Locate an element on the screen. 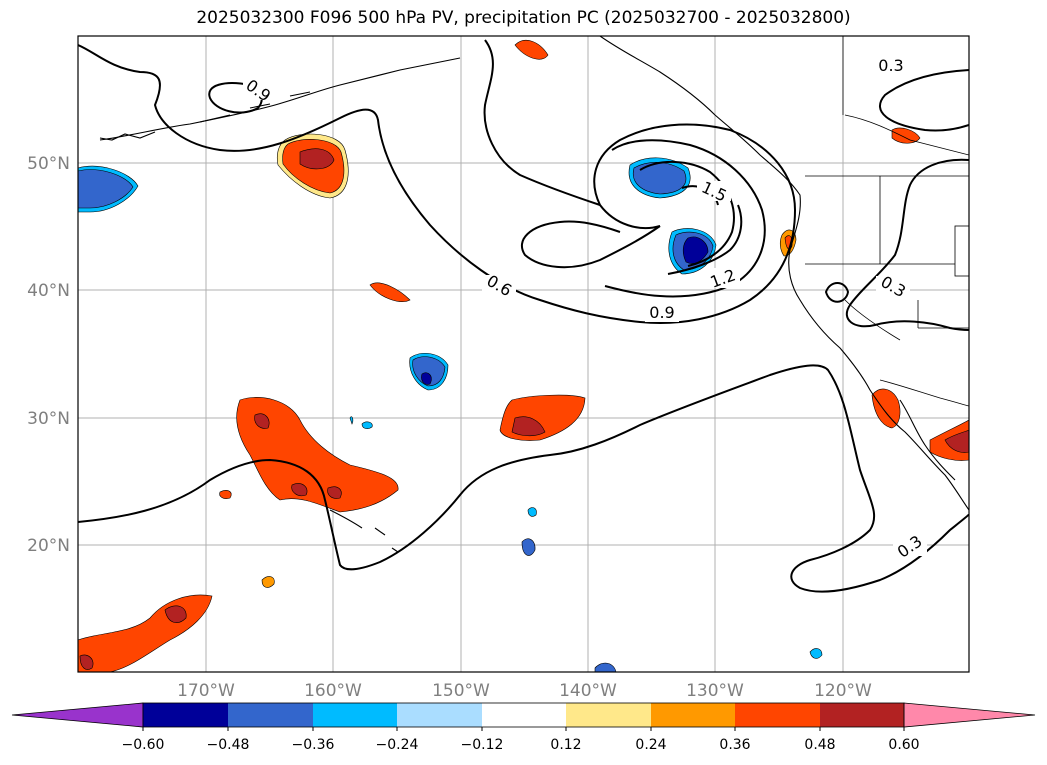 The image size is (1047, 765). colorbar-tick-4: −0.12 is located at coordinates (482, 745).